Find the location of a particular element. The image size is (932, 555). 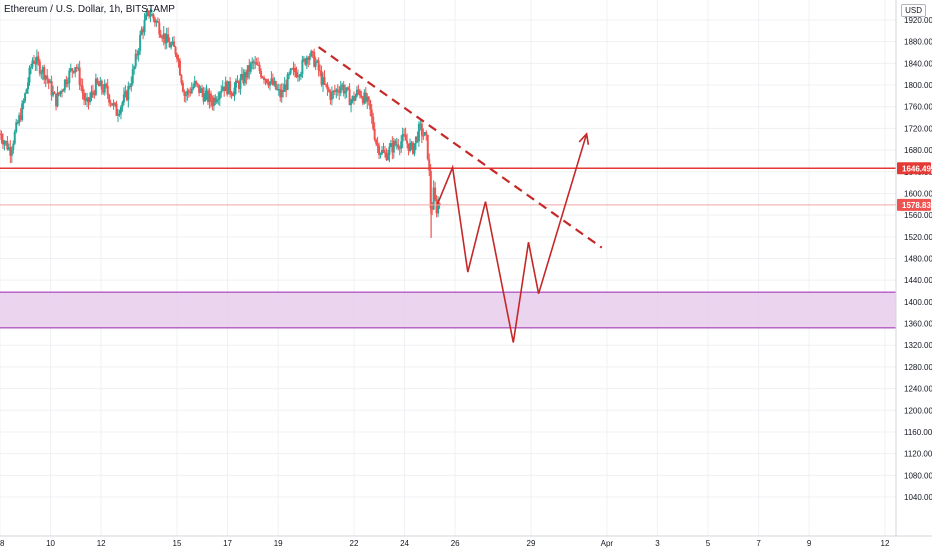

price-tick-label: 1600.00 is located at coordinates (918, 193).